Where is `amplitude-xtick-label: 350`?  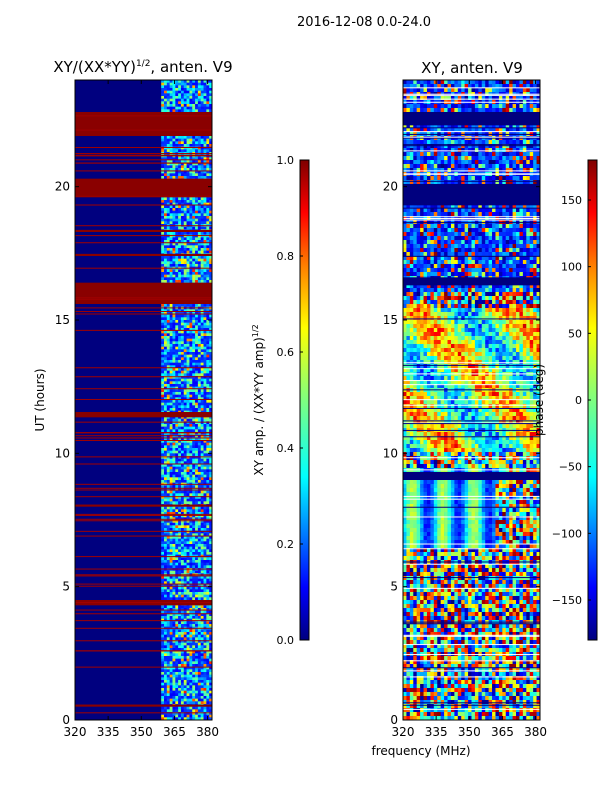
amplitude-xtick-label: 350 is located at coordinates (141, 732).